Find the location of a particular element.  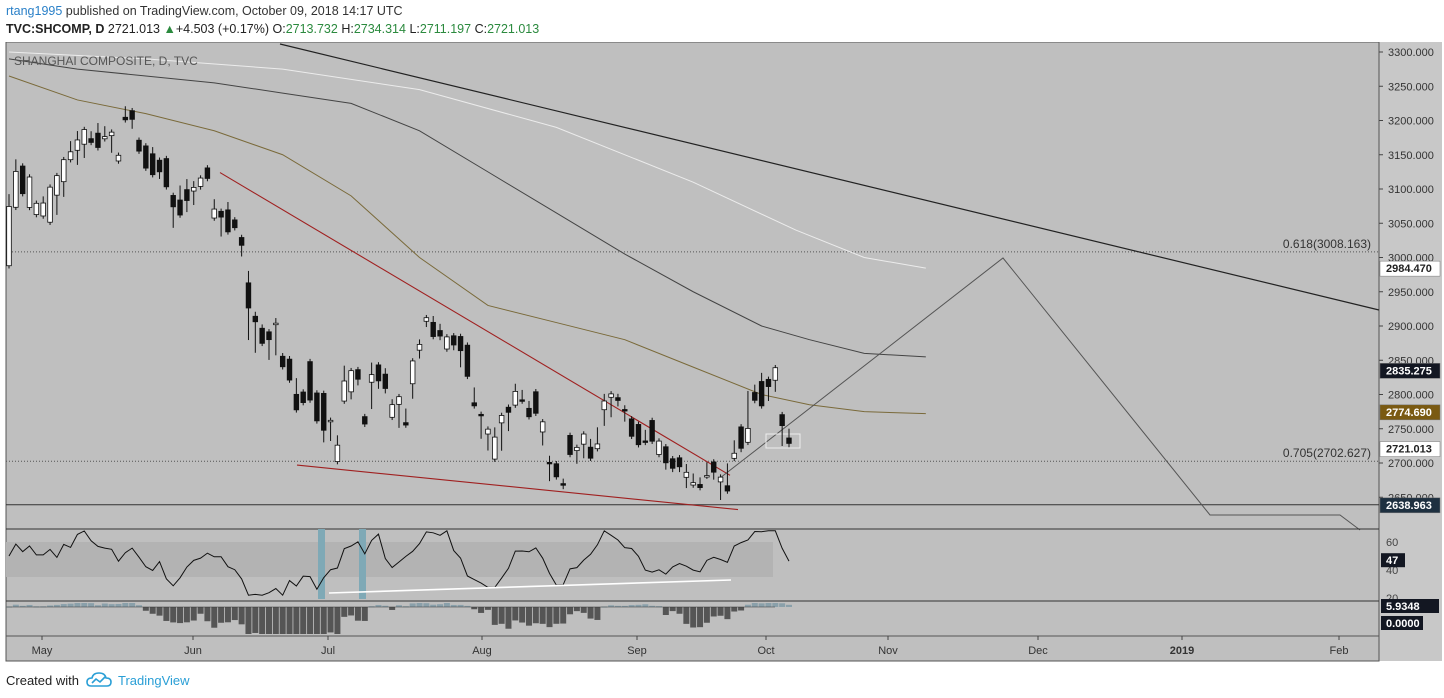

price-tick-label: 3200.000 is located at coordinates (1411, 122).